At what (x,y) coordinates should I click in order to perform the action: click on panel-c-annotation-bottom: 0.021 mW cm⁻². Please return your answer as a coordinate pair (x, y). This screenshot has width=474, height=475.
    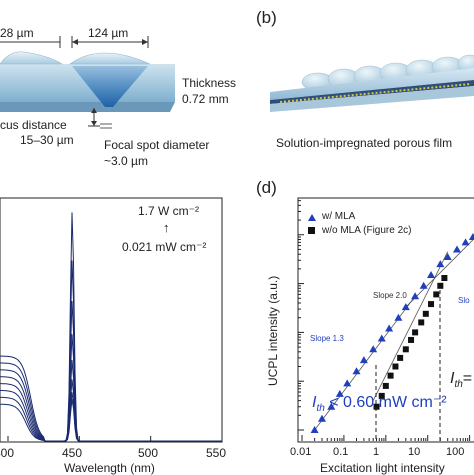
    Looking at the image, I should click on (164, 247).